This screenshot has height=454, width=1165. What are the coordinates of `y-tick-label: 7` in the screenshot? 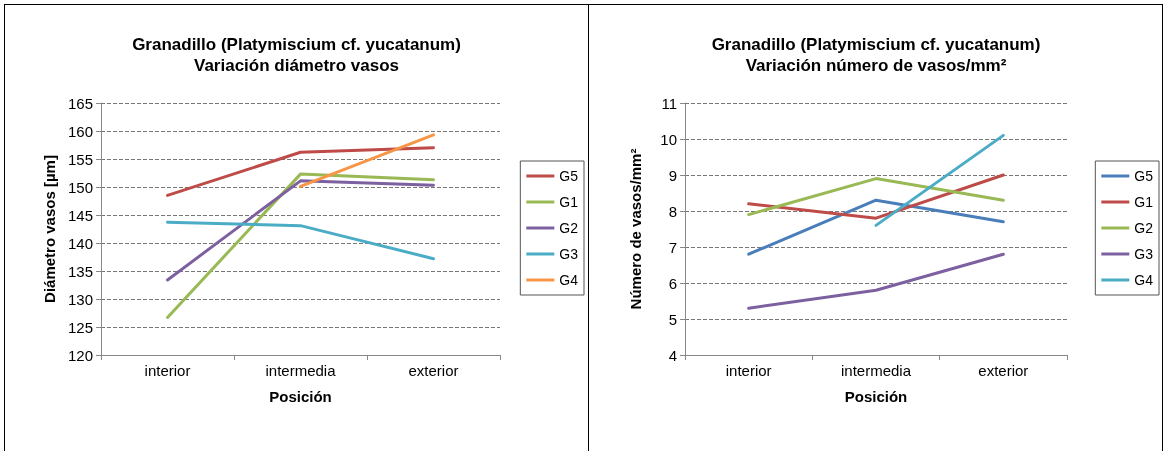 It's located at (672, 247).